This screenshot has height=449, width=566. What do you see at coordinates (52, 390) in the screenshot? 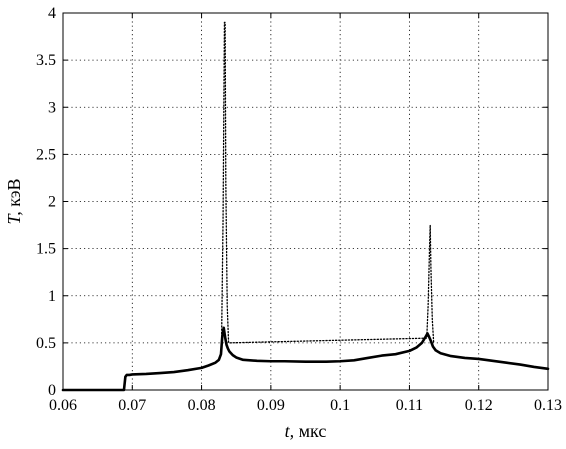
I see `y-tick-label: 0` at bounding box center [52, 390].